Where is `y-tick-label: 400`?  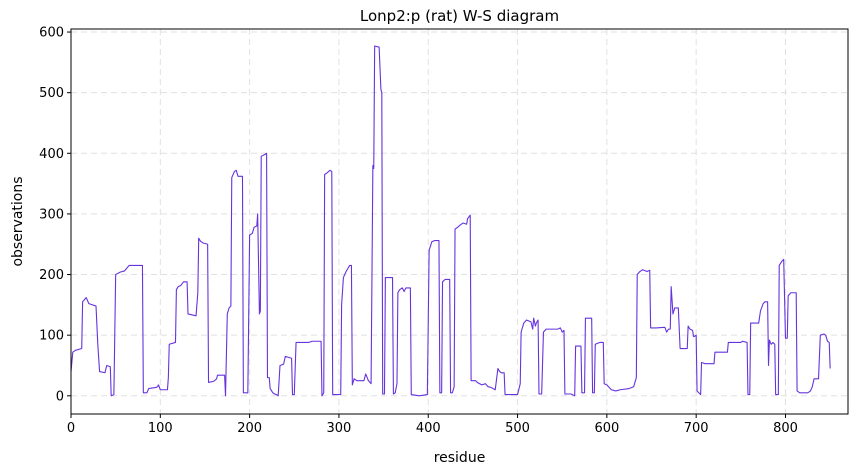
y-tick-label: 400 is located at coordinates (51, 154).